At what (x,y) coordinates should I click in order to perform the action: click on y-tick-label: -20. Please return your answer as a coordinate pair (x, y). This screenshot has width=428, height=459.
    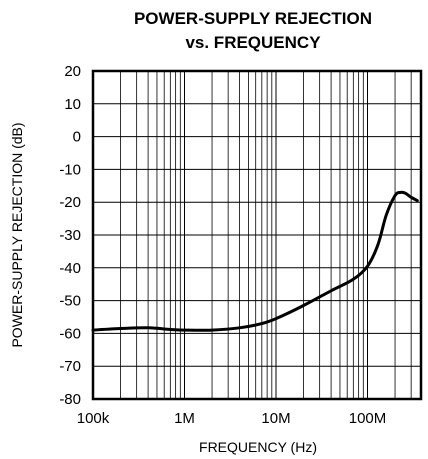
    Looking at the image, I should click on (70, 202).